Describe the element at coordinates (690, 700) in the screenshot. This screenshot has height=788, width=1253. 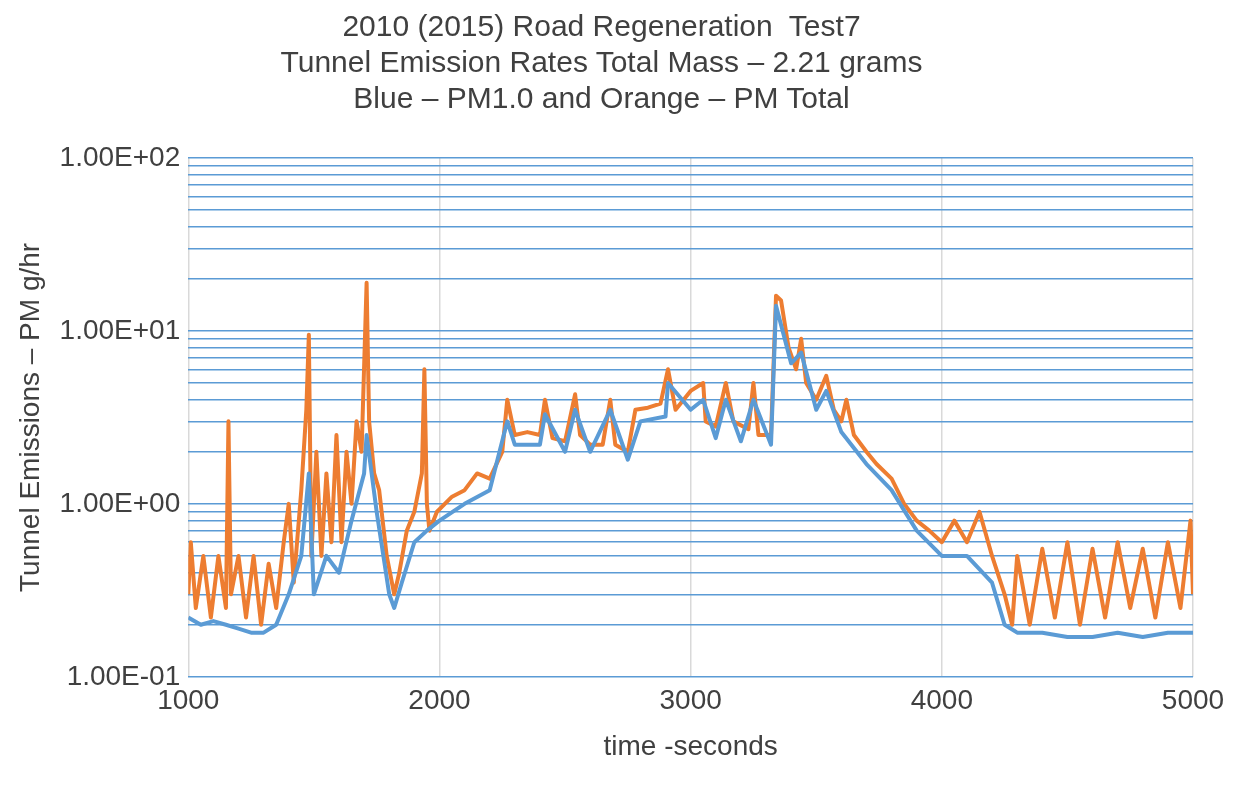
I see `x-tick-label: 3000` at that location.